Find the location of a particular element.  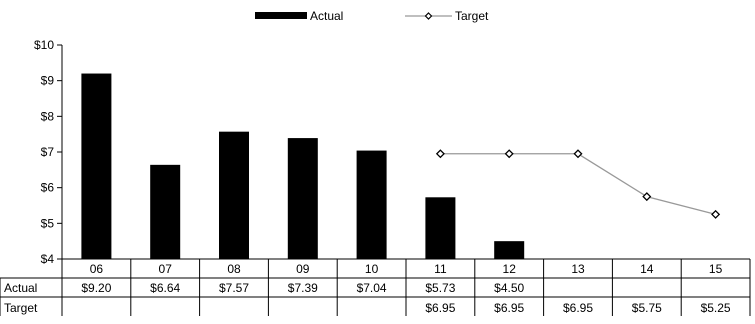

legend-label-actual: Actual is located at coordinates (326, 16).